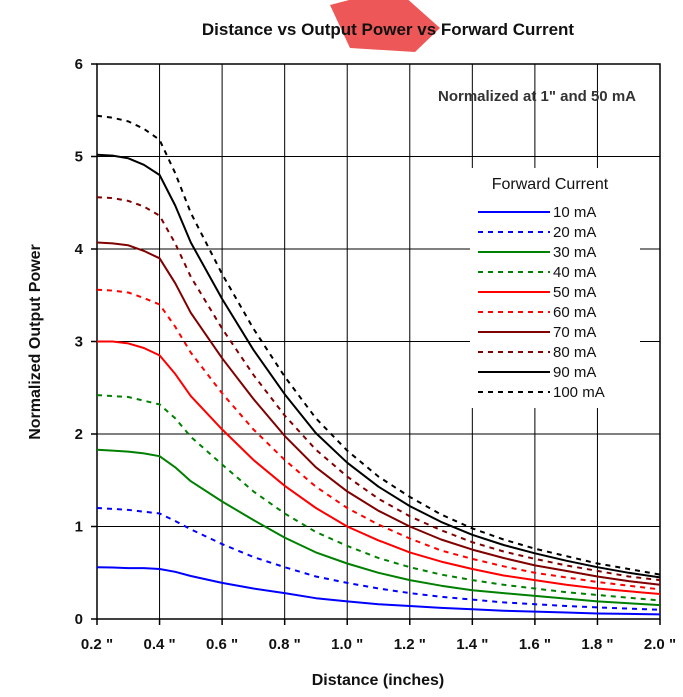 The width and height of the screenshot is (683, 697). Describe the element at coordinates (550, 184) in the screenshot. I see `legend-title: Forward Current` at that location.